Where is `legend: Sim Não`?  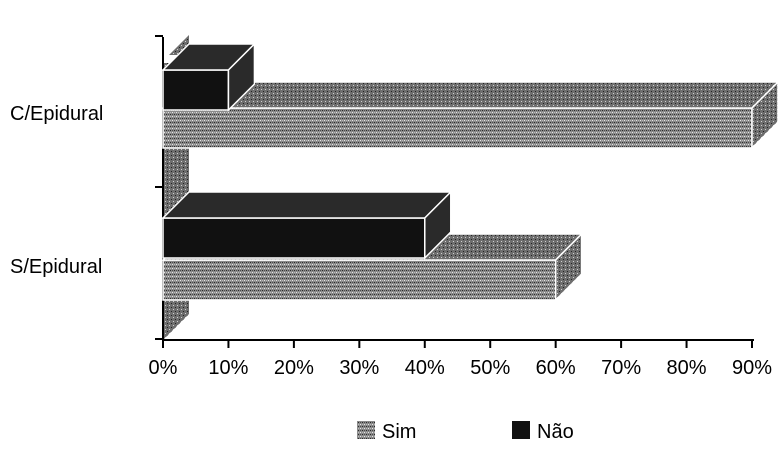
legend: Sim Não is located at coordinates (465, 432).